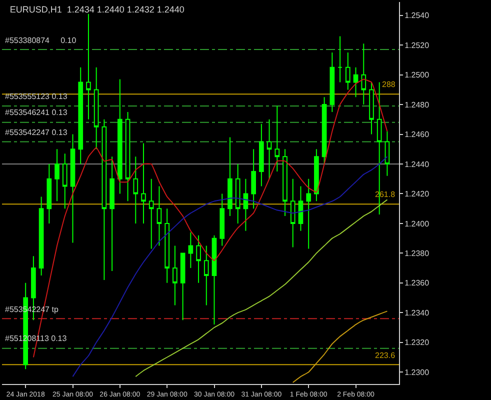 This screenshot has height=400, width=491. I want to click on y-tick-label: 1.2440, so click(417, 164).